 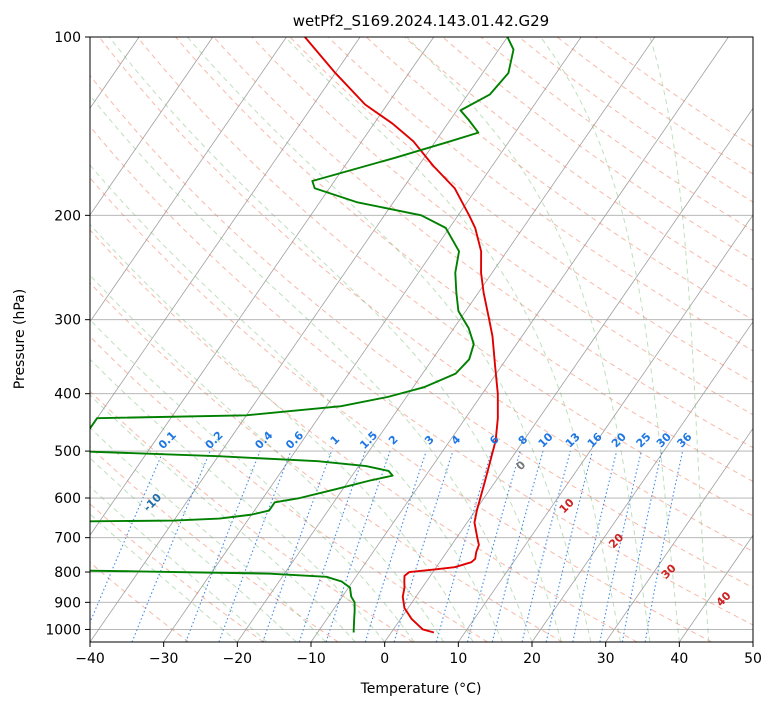 I want to click on x-axis-label: Temperature (°C), so click(x=421, y=689).